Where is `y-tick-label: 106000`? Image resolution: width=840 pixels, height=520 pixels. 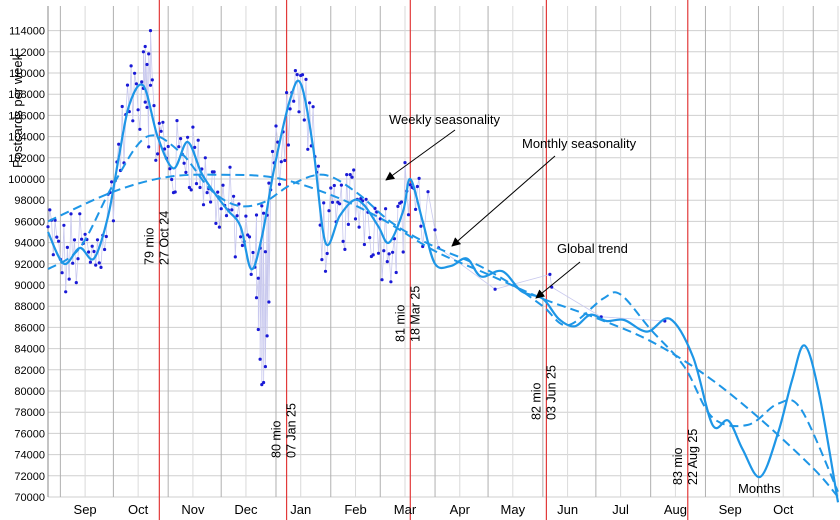 y-tick-label: 106000 is located at coordinates (26, 116).